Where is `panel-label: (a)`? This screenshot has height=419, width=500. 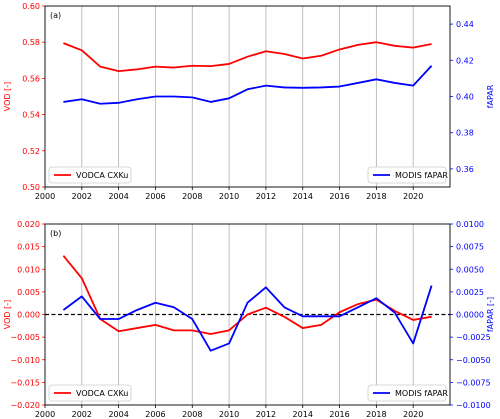 panel-label: (a) is located at coordinates (55, 15).